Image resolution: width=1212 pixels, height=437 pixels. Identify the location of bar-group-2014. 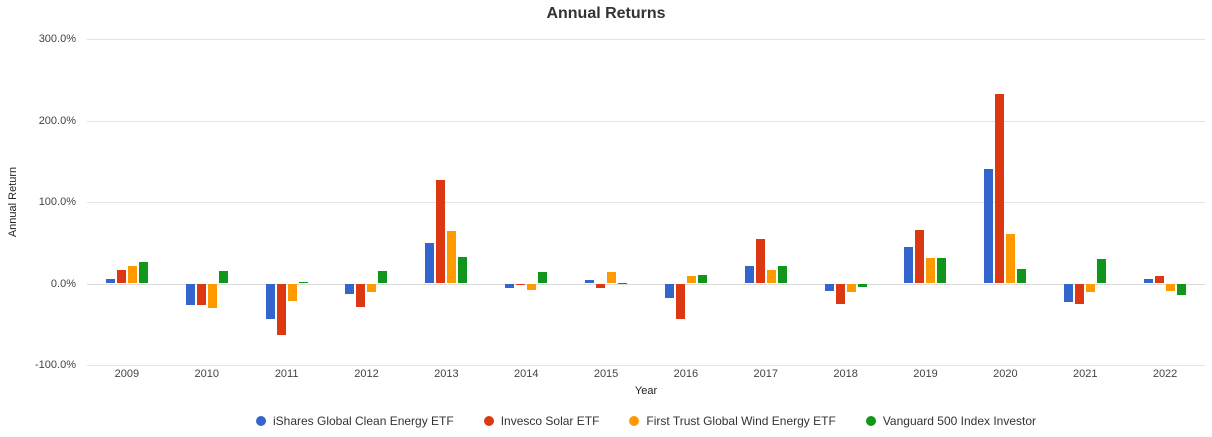
(526, 202).